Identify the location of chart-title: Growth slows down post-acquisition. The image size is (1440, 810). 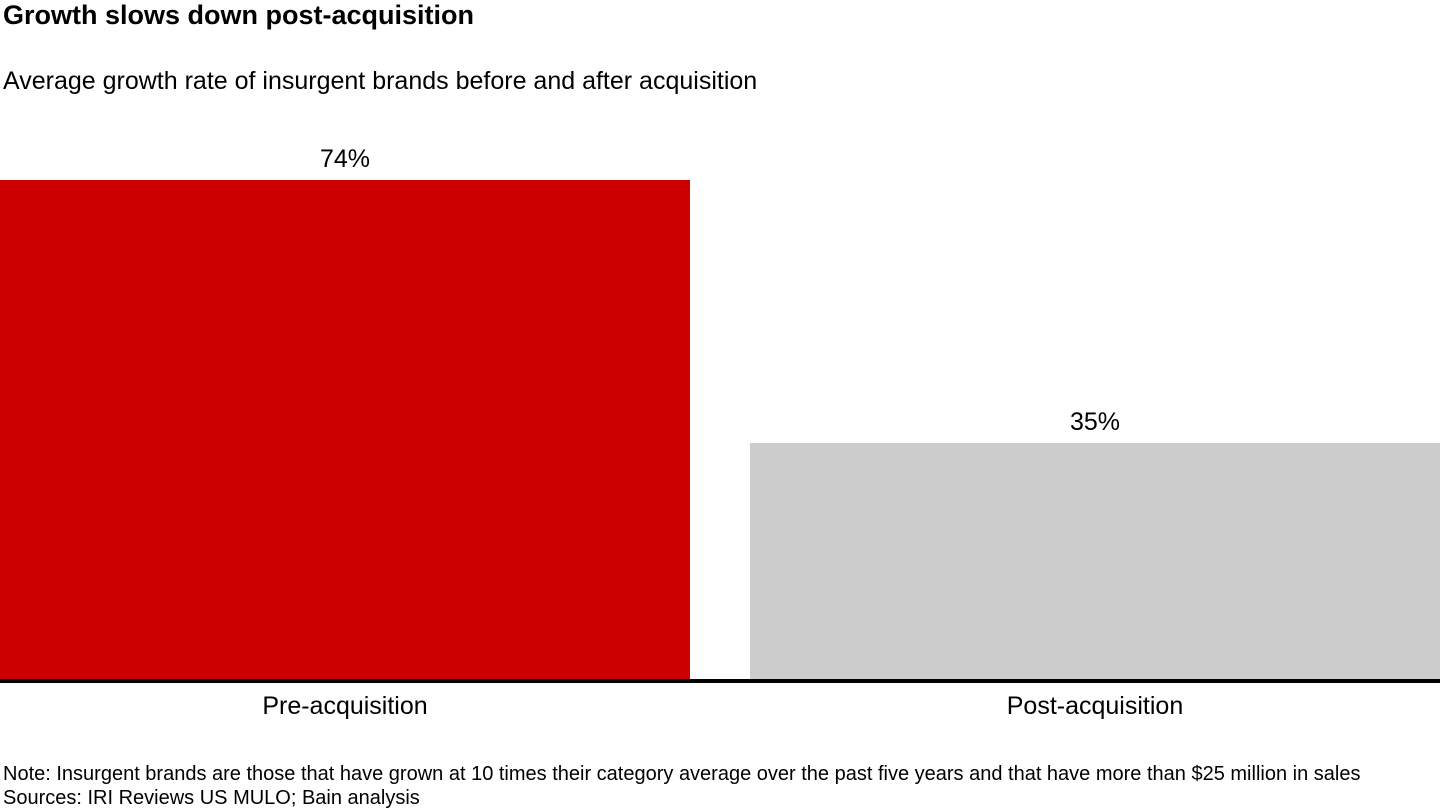
(238, 15).